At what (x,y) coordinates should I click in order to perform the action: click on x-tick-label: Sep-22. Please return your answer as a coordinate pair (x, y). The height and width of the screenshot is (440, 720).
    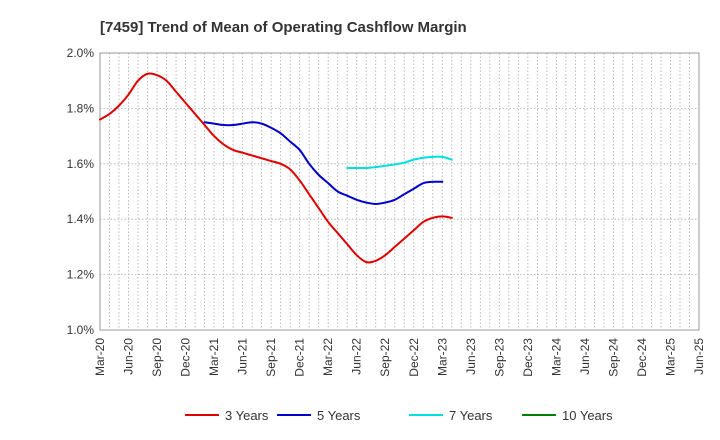
    Looking at the image, I should click on (385, 357).